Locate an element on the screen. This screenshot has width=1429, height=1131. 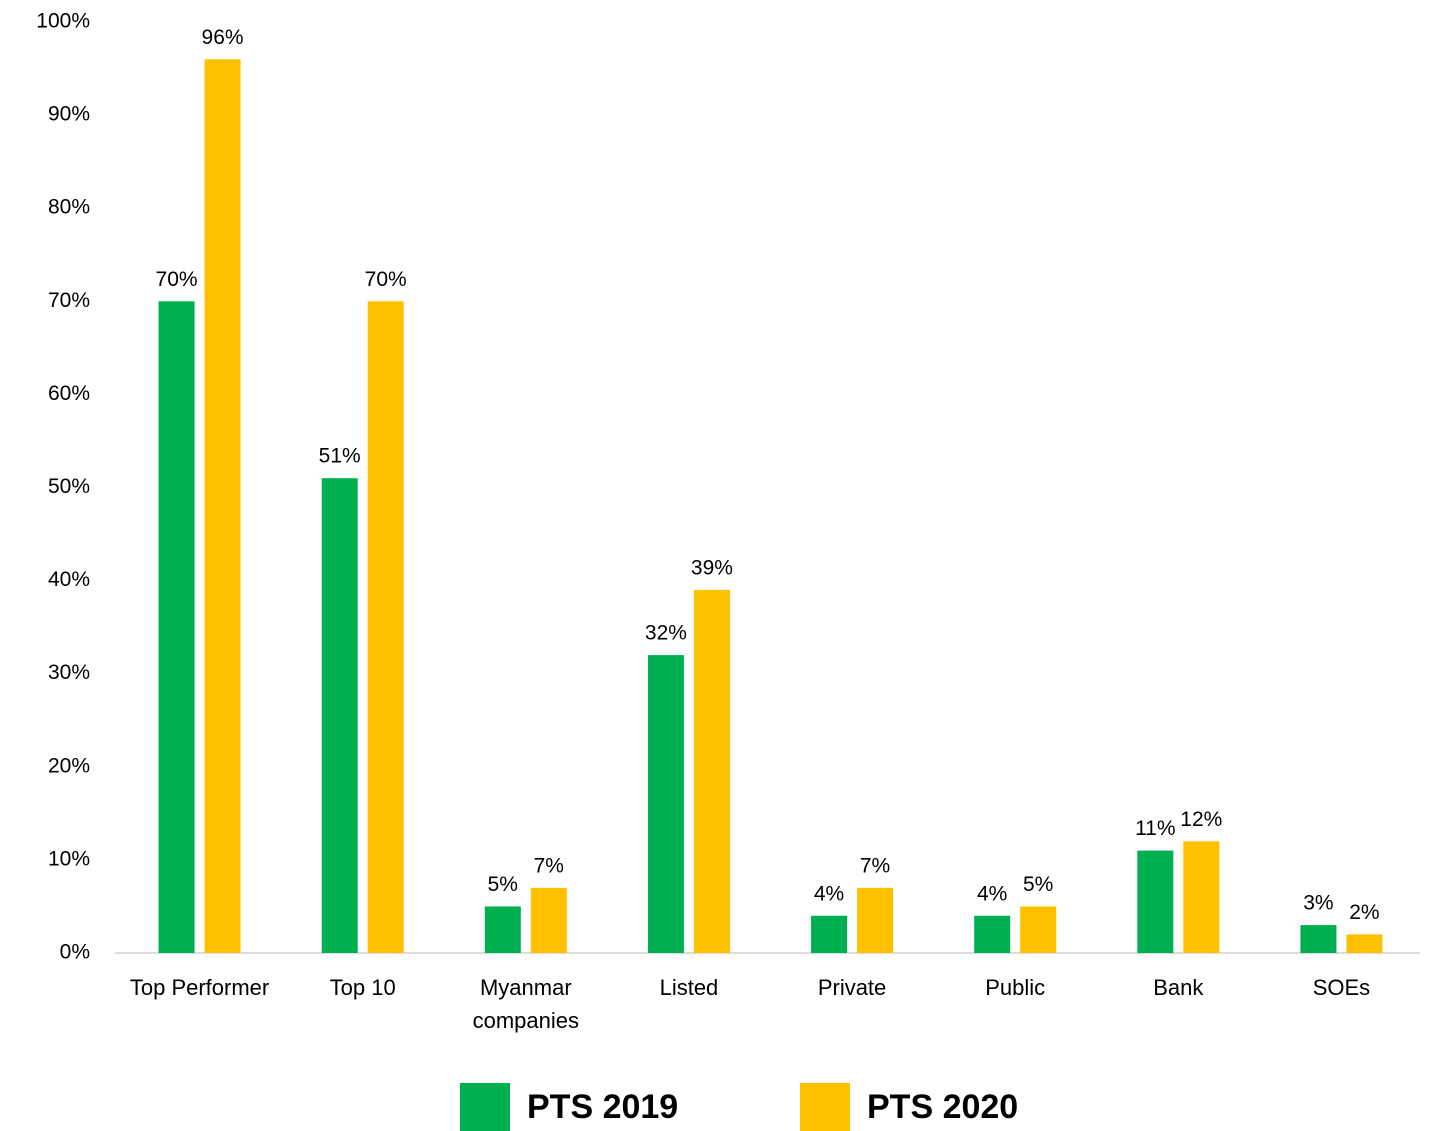
y-tick-label: 20% is located at coordinates (69, 765).